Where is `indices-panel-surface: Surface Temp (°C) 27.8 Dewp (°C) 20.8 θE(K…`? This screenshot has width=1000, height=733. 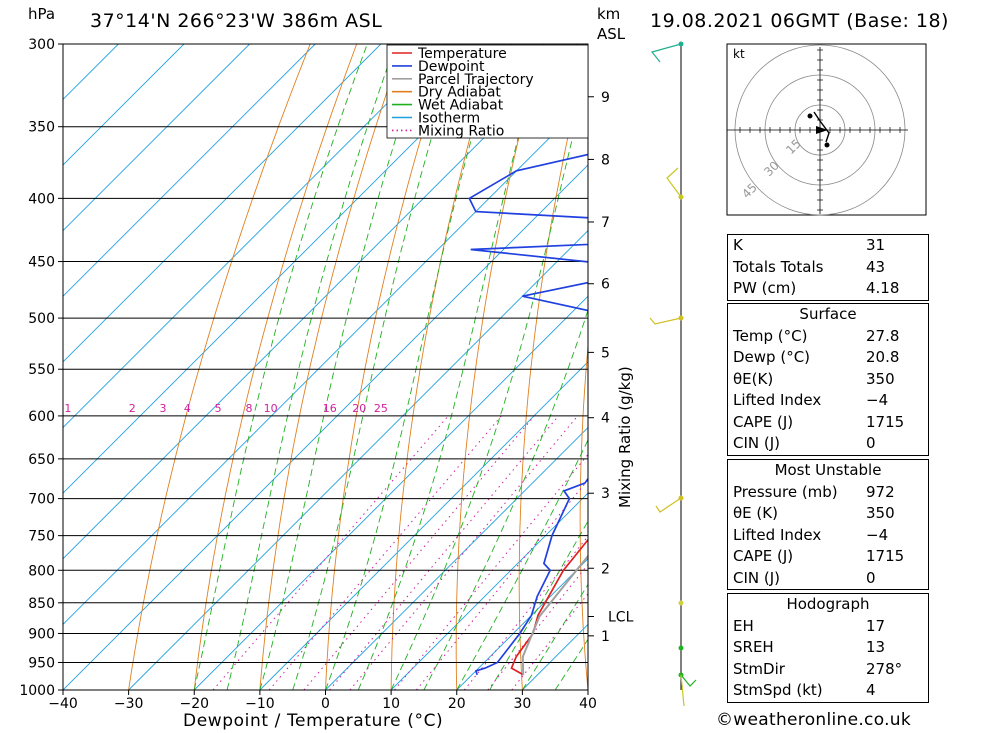 indices-panel-surface: Surface Temp (°C) 27.8 Dewp (°C) 20.8 θE(K… is located at coordinates (828, 379).